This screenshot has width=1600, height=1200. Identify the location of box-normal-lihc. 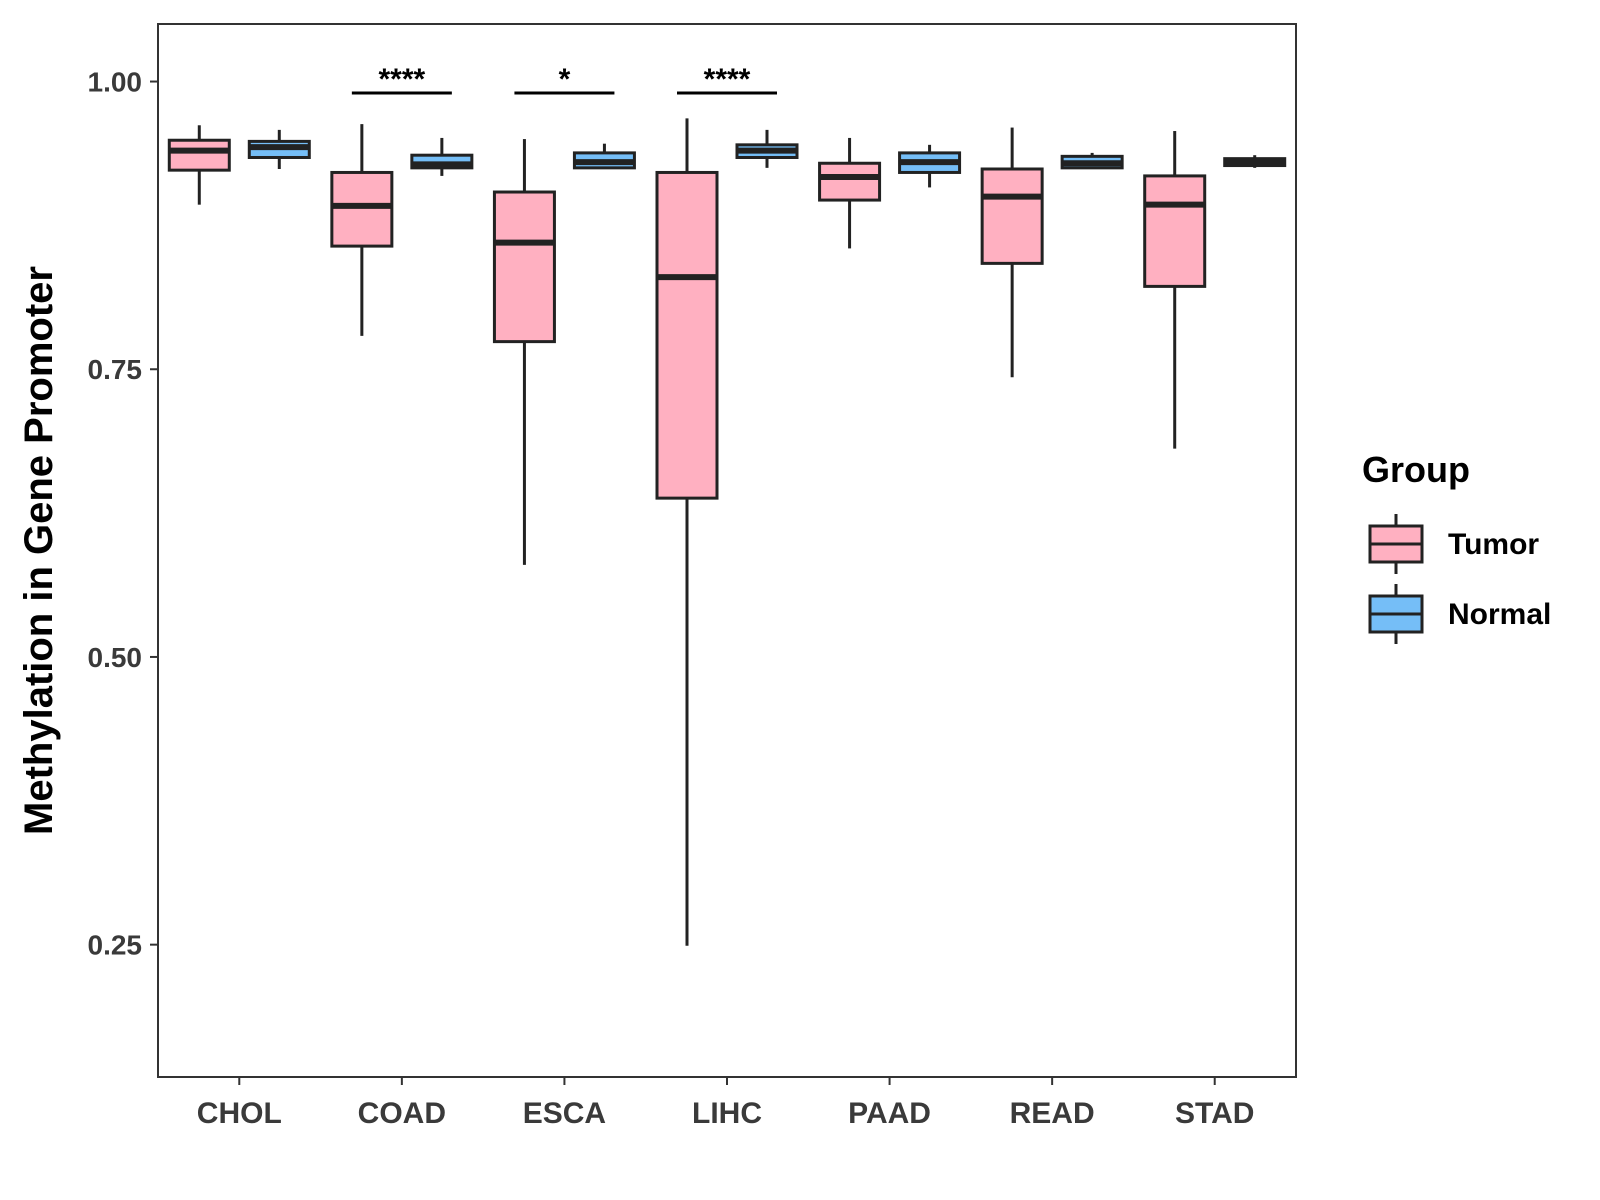
(767, 148).